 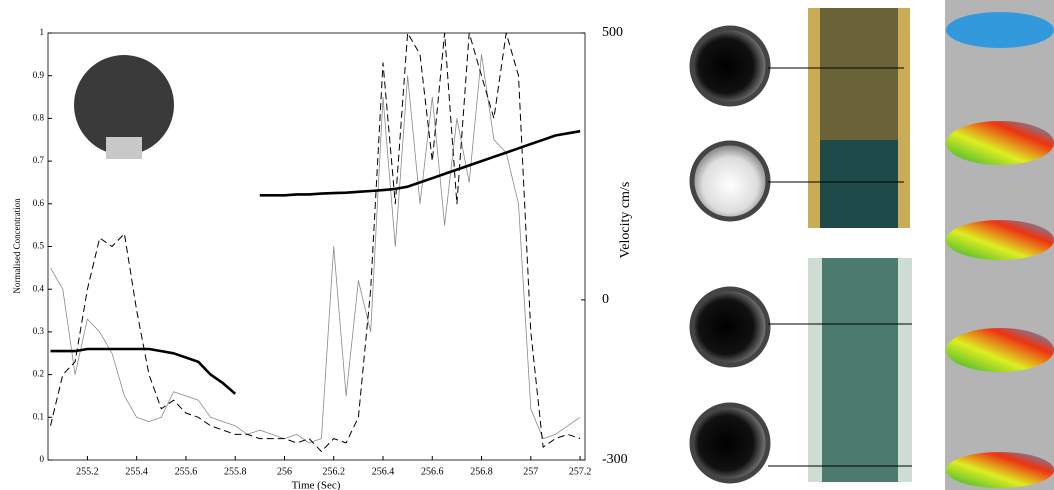 What do you see at coordinates (39, 246) in the screenshot?
I see `y-tick-label: 0.5` at bounding box center [39, 246].